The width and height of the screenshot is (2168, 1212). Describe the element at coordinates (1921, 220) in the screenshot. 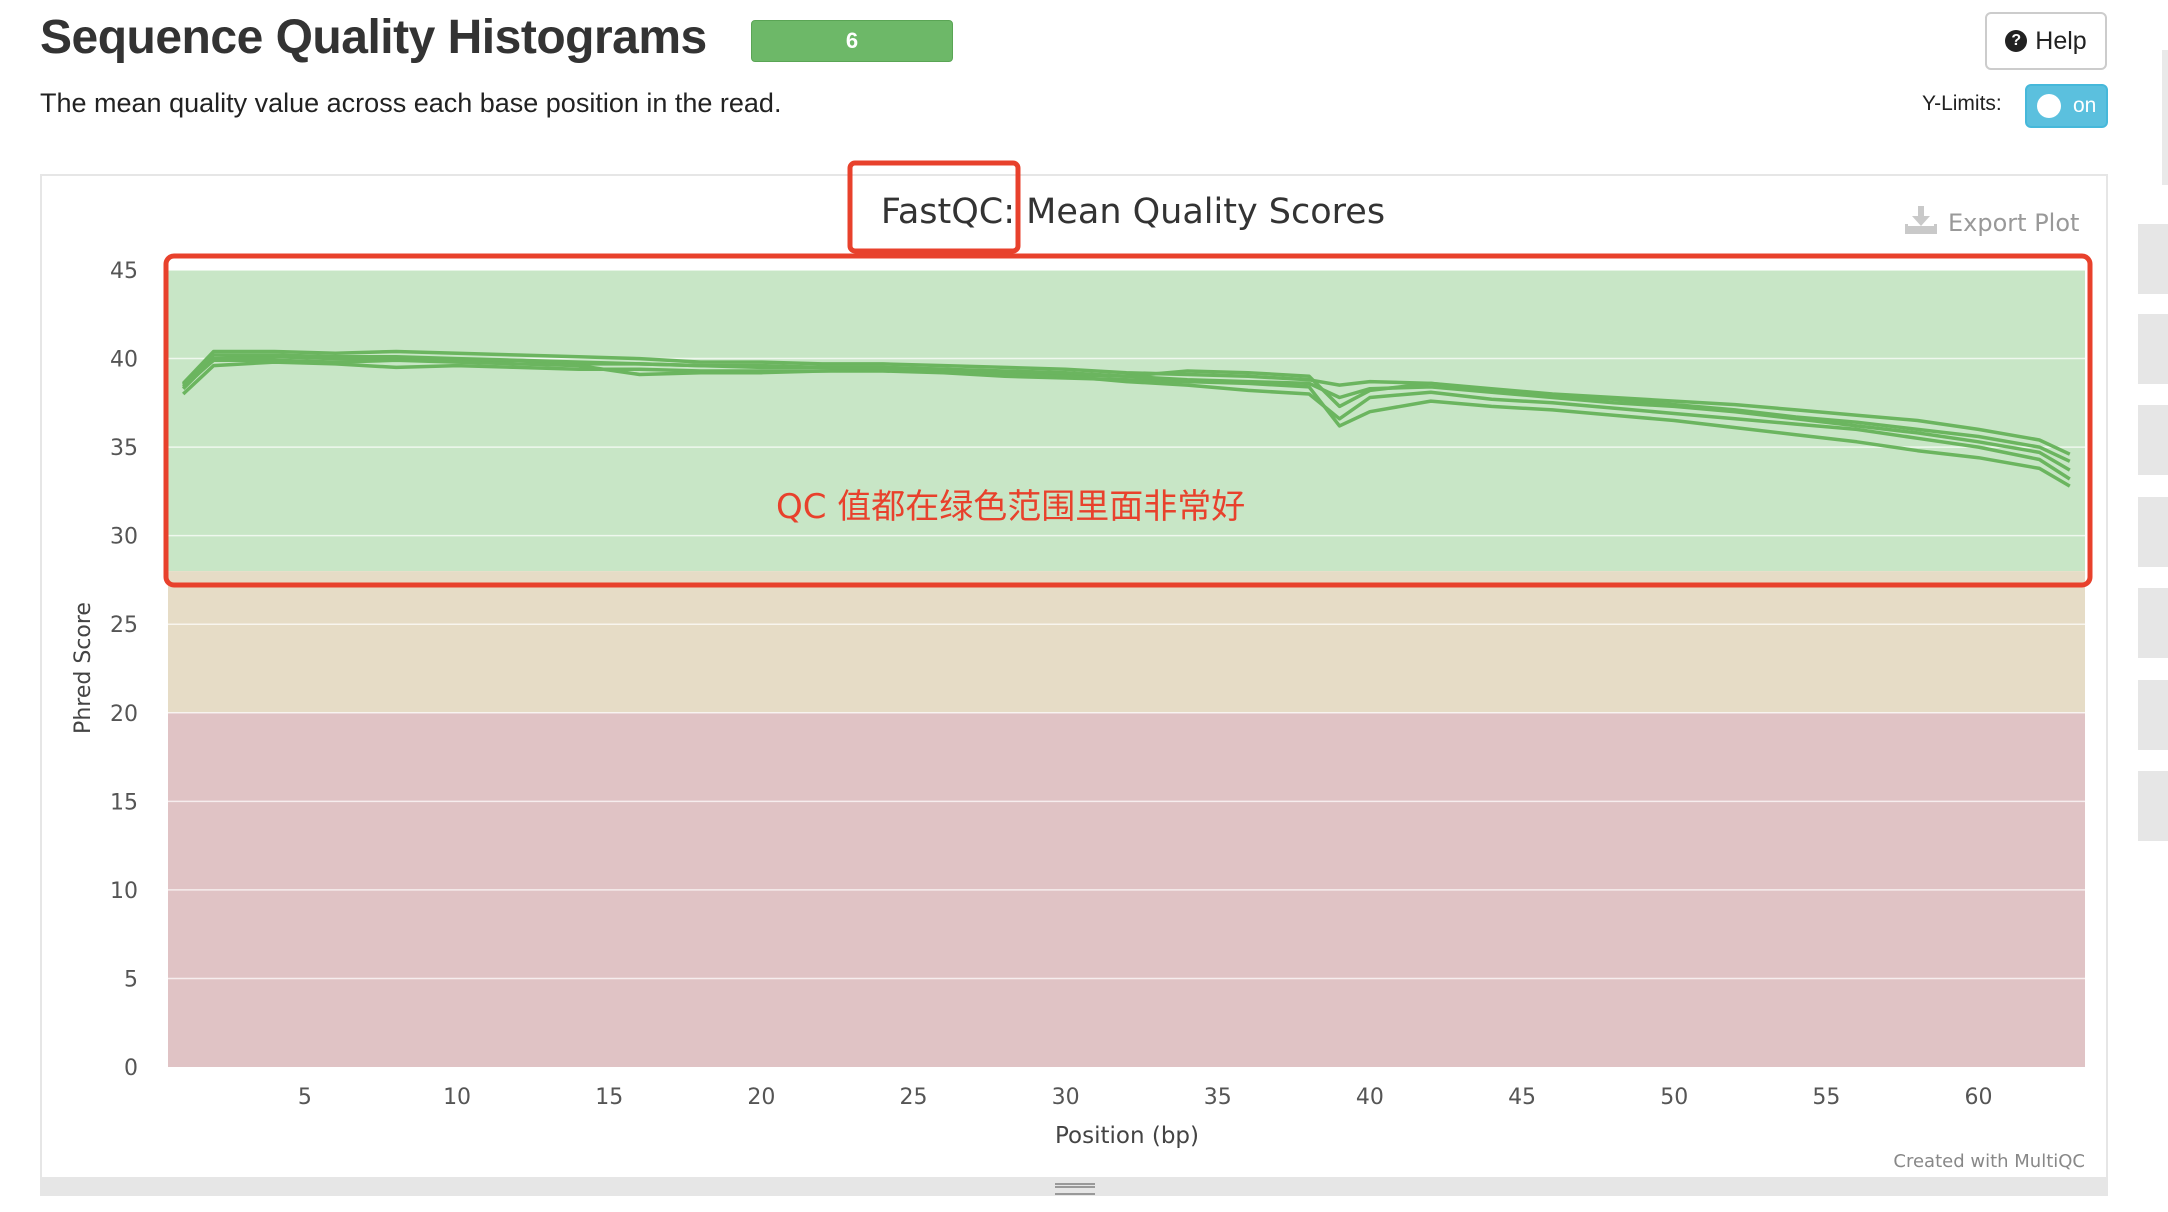

I see `download-icon` at that location.